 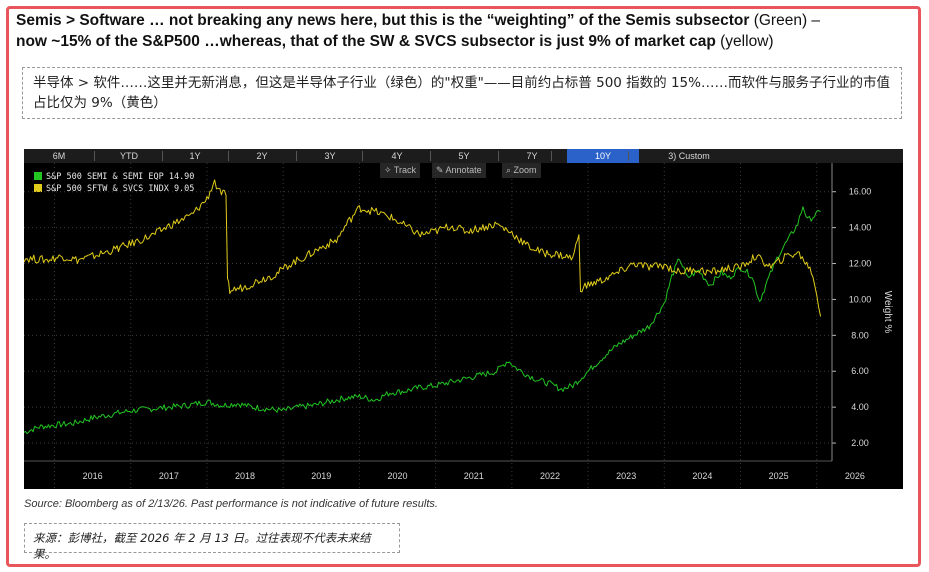 What do you see at coordinates (855, 476) in the screenshot?
I see `x-tick-label: 2026` at bounding box center [855, 476].